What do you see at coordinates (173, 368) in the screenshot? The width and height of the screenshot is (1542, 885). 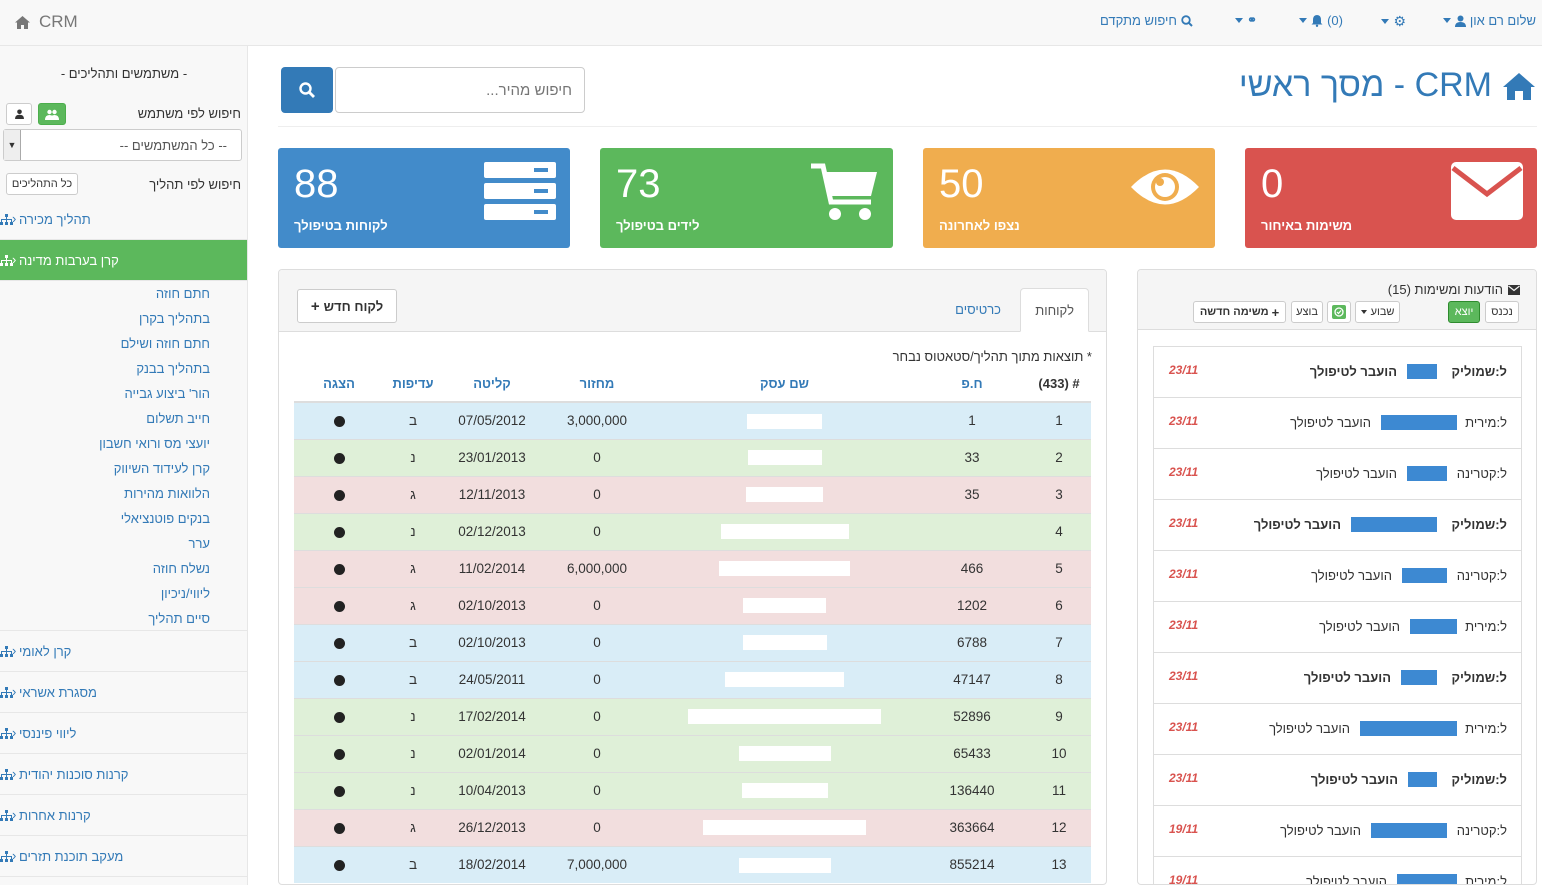 I see `sidebar-subitem: בתהליך בבנק` at bounding box center [173, 368].